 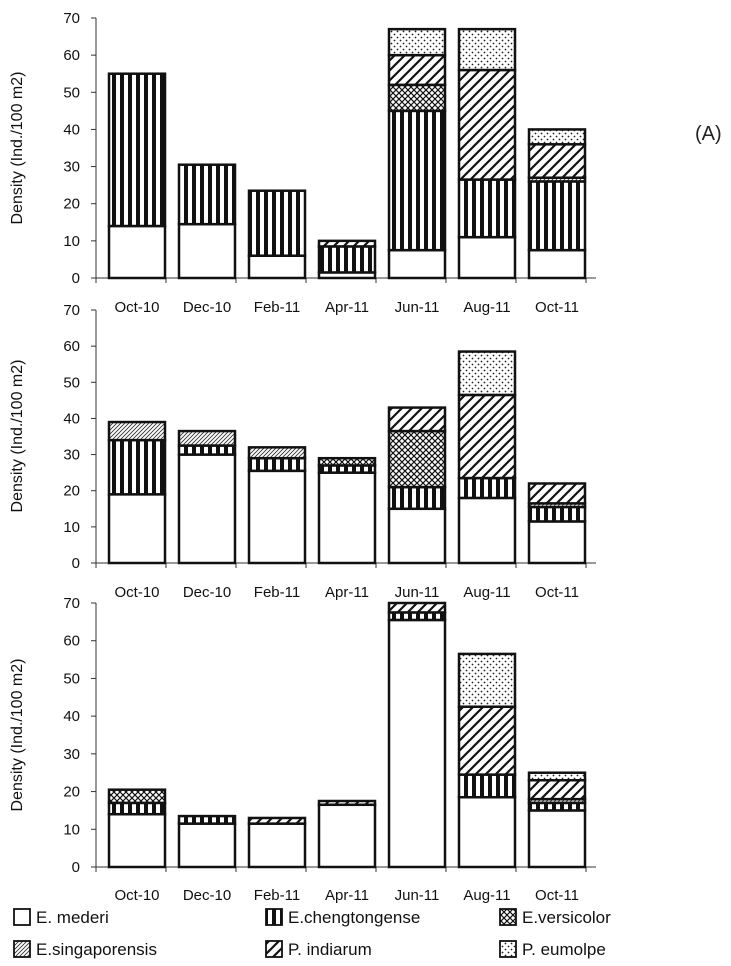 What do you see at coordinates (708, 134) in the screenshot?
I see `panel-label: (A)` at bounding box center [708, 134].